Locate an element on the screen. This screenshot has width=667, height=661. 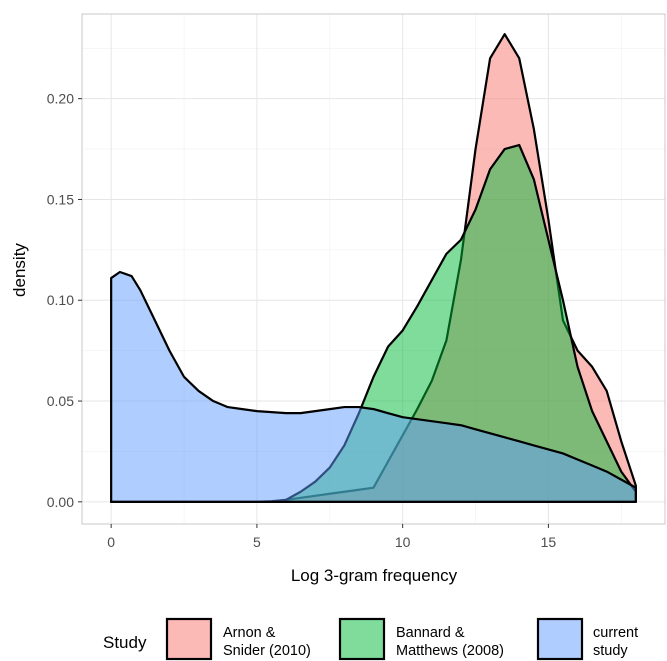
y-tick-label: 0.00 is located at coordinates (60, 502).